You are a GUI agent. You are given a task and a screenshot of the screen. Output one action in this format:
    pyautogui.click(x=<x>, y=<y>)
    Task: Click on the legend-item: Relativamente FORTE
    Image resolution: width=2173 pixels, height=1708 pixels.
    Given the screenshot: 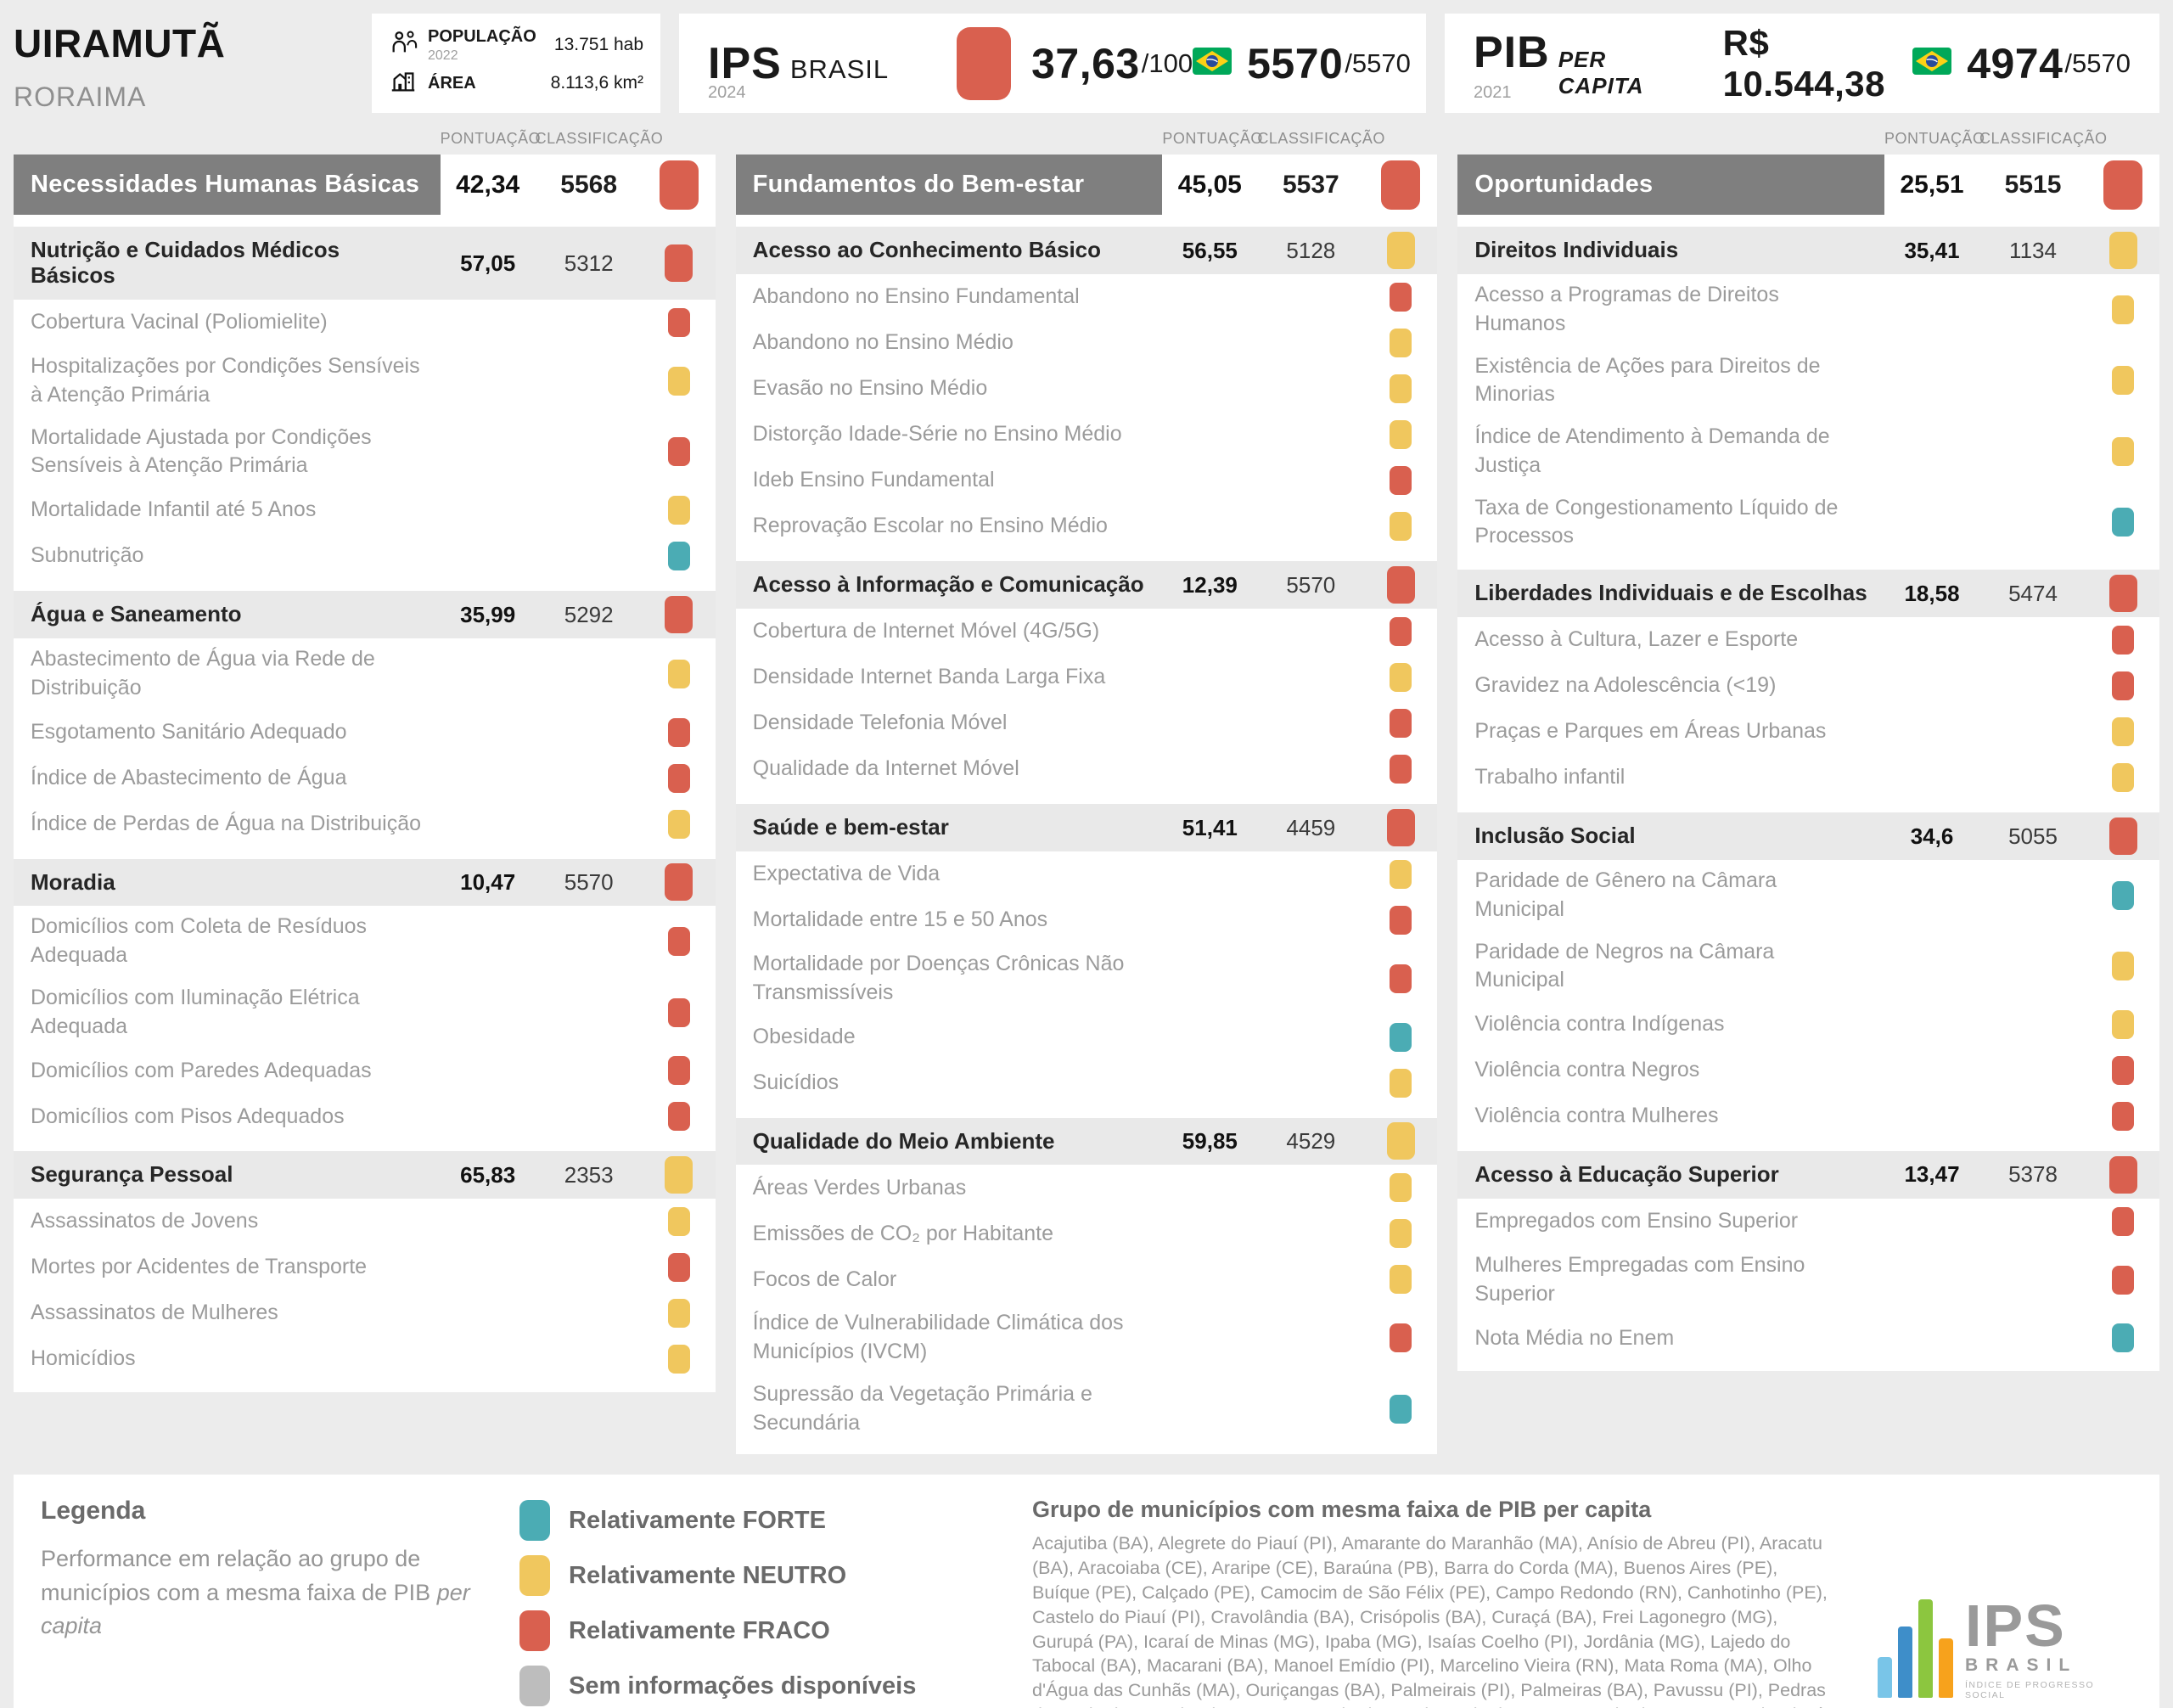 What is the action you would take?
    pyautogui.click(x=757, y=1521)
    